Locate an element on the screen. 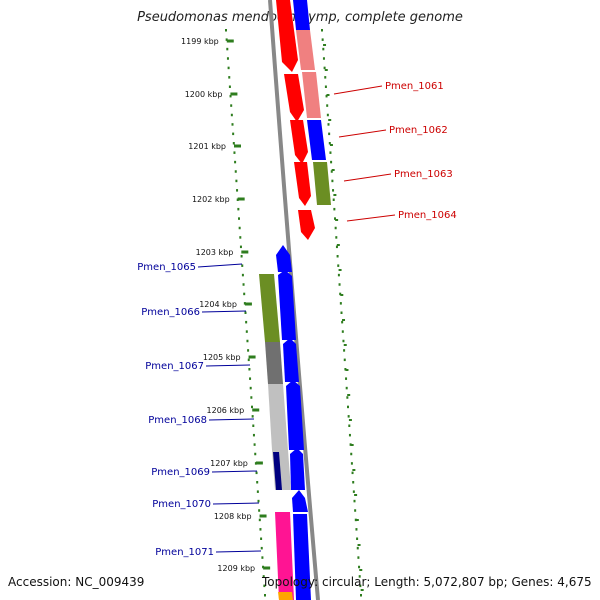  gene-label: Pmen_1062 is located at coordinates (418, 130).